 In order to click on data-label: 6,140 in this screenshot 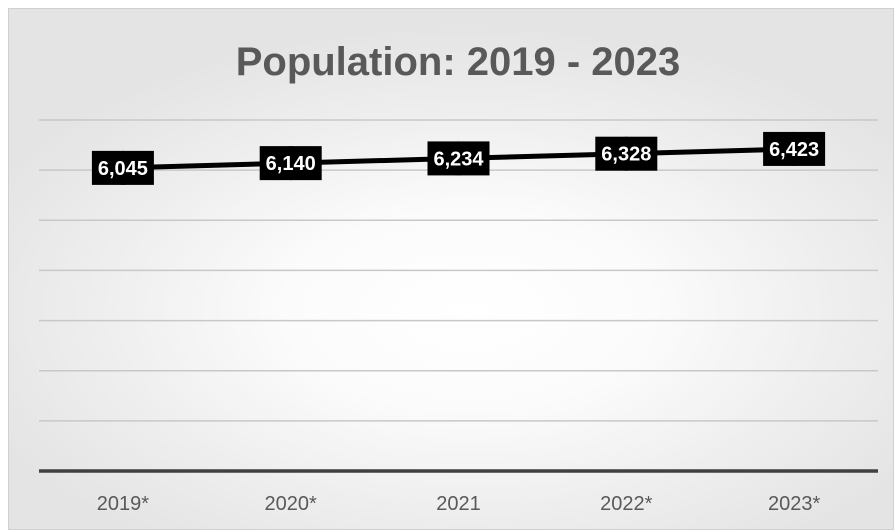, I will do `click(291, 164)`.